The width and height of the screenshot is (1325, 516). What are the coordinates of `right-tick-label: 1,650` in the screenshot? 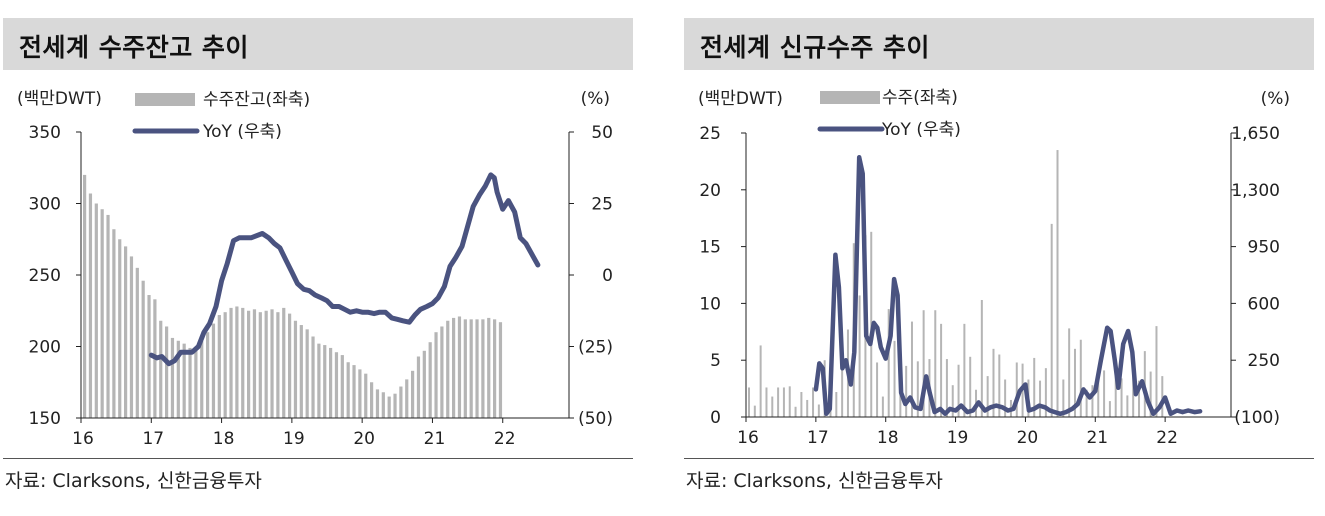 It's located at (1255, 134).